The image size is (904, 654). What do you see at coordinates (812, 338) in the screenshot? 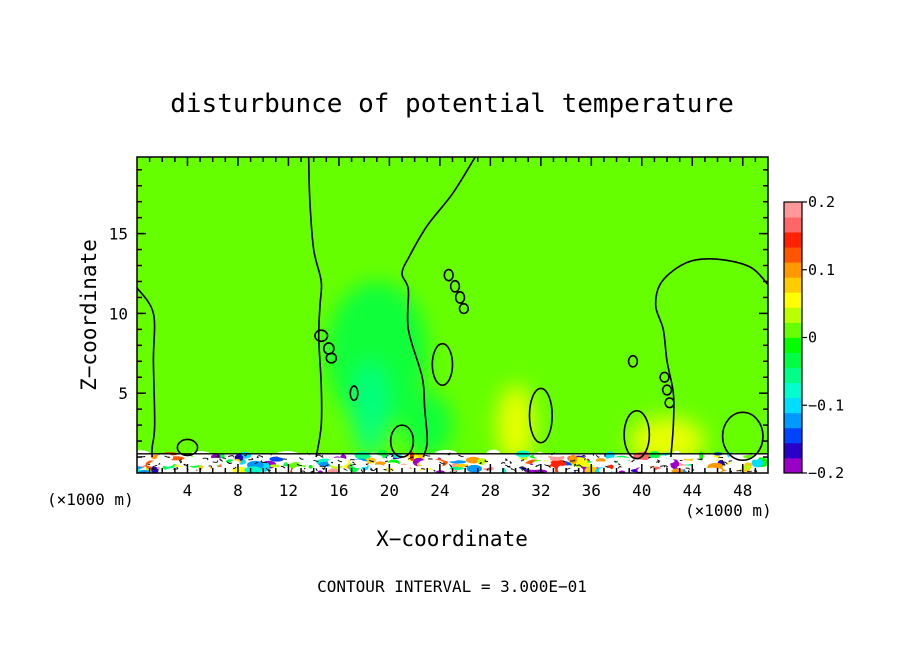
I see `colorbar-tick-label: 0` at bounding box center [812, 338].